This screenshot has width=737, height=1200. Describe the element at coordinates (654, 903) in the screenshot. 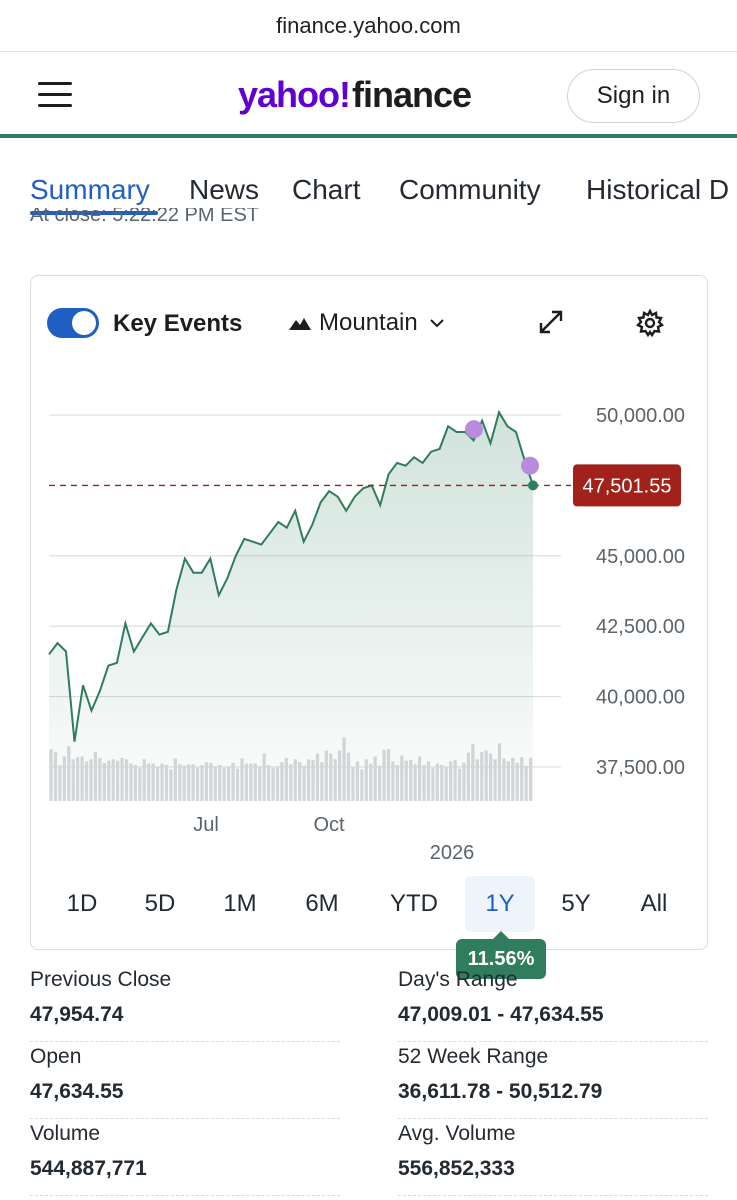

I see `range-all: All` at that location.